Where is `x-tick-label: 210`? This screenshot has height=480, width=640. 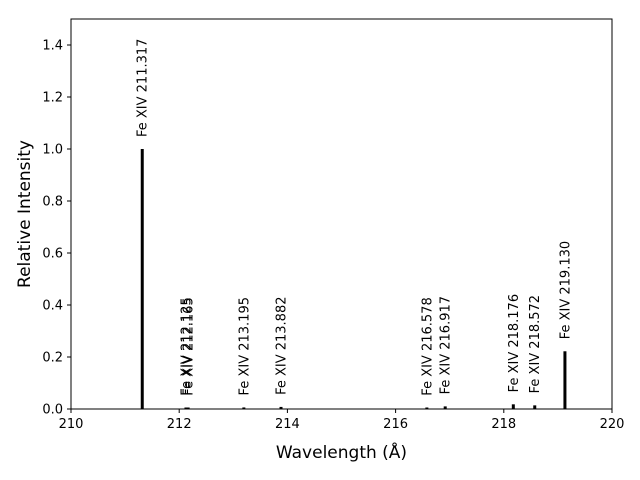 x-tick-label: 210 is located at coordinates (71, 424).